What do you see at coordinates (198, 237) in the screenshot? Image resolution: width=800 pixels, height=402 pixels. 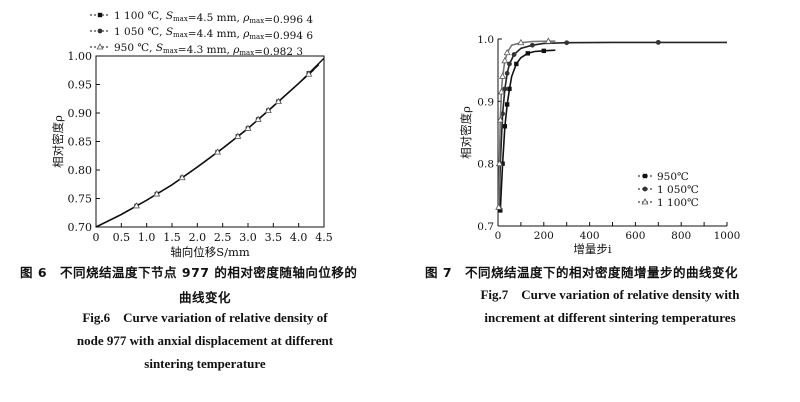 I see `fig6-x-tick-label: 2.0` at bounding box center [198, 237].